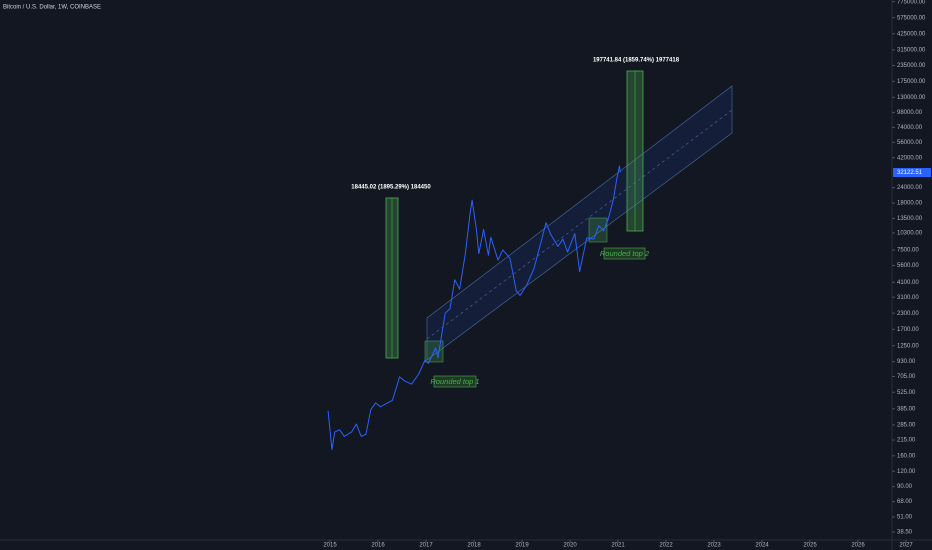  I want to click on y-tick-label: 38.50, so click(905, 533).